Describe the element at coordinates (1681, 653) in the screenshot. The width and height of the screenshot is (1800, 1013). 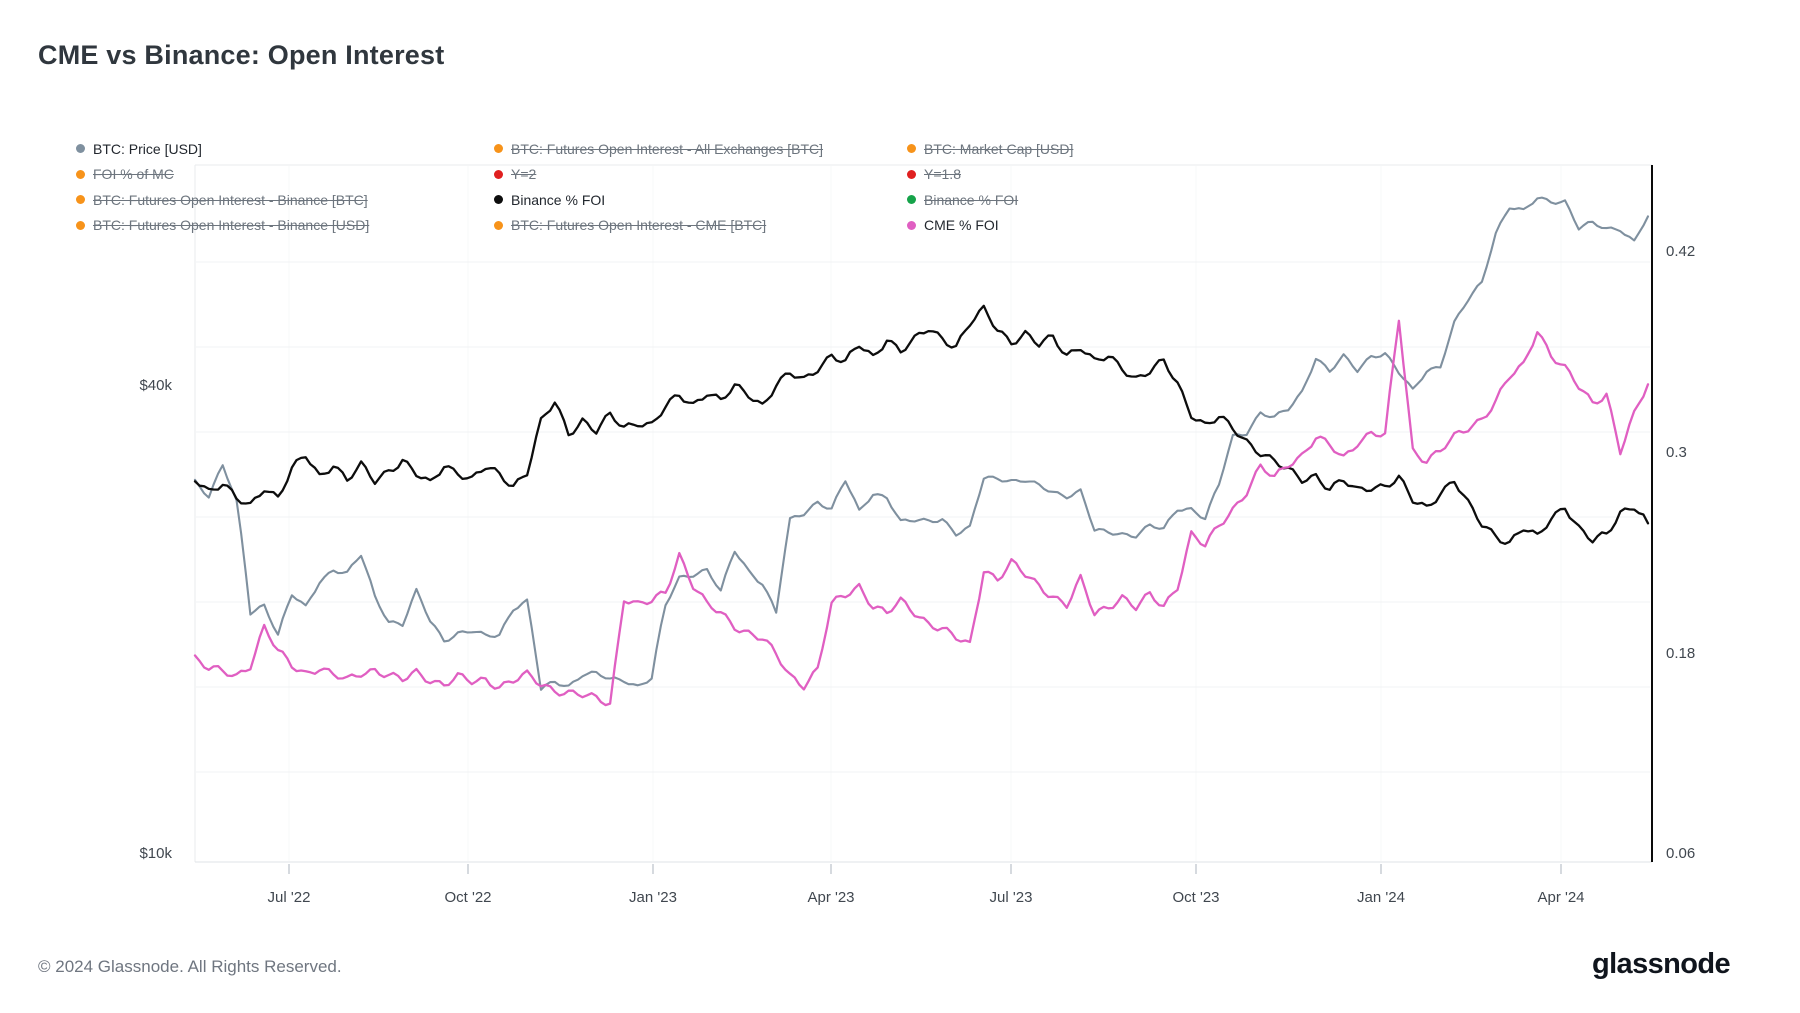
I see `right-axis-label-018: 0.18` at that location.